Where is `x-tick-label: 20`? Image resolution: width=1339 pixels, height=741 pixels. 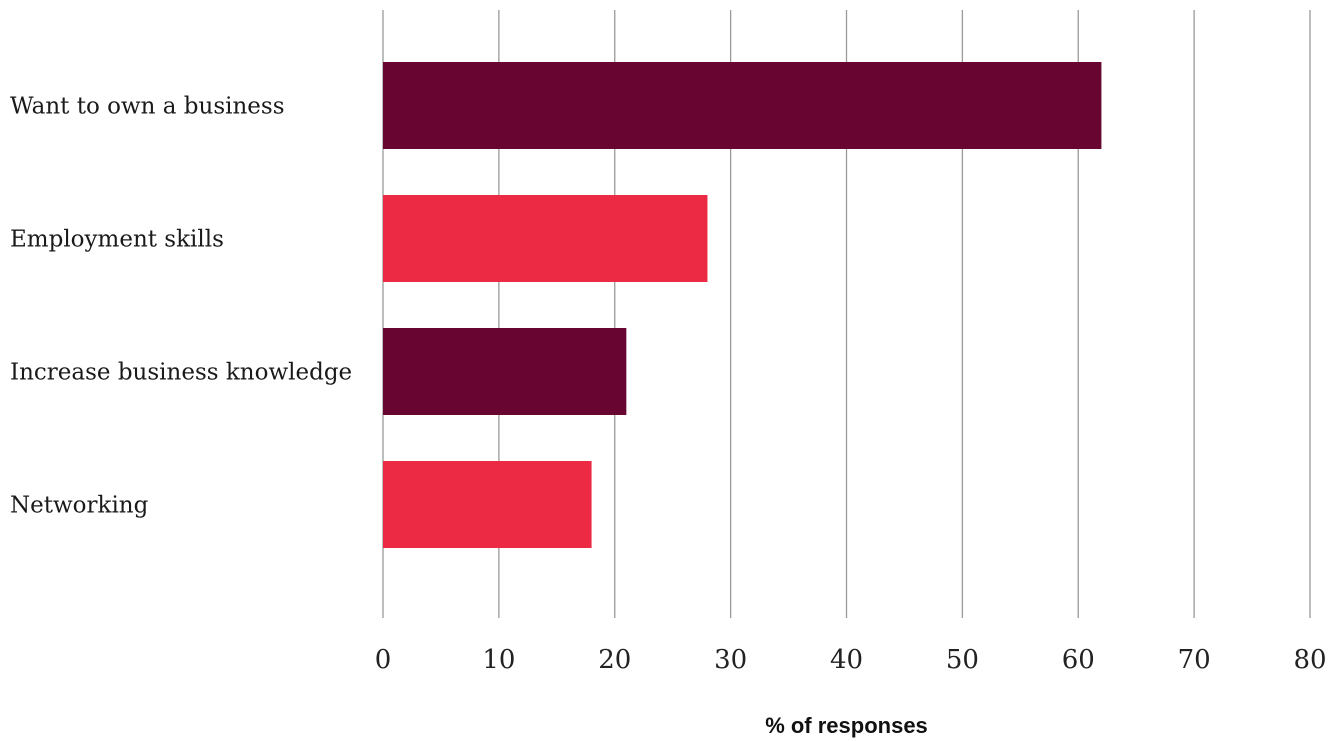 x-tick-label: 20 is located at coordinates (614, 660).